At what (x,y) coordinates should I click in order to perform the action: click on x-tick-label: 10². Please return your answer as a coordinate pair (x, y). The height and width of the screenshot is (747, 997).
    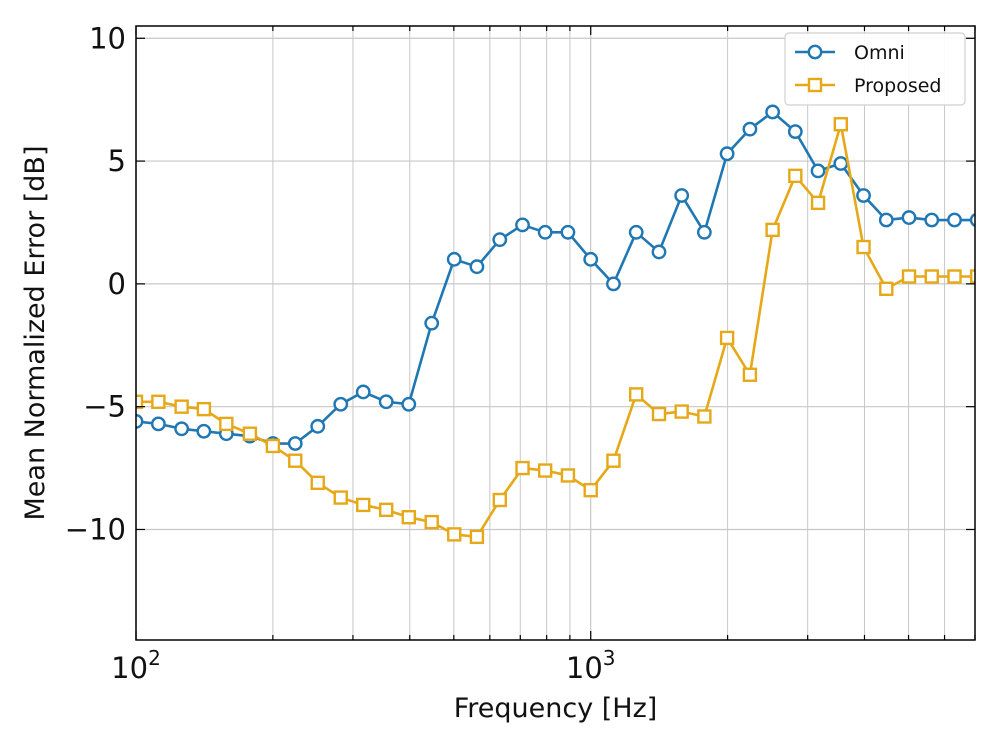
    Looking at the image, I should click on (136, 665).